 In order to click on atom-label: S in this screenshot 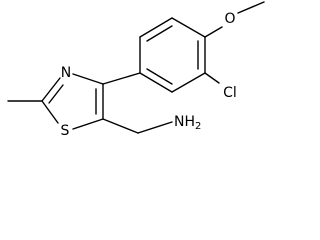, I will do `click(65, 131)`.